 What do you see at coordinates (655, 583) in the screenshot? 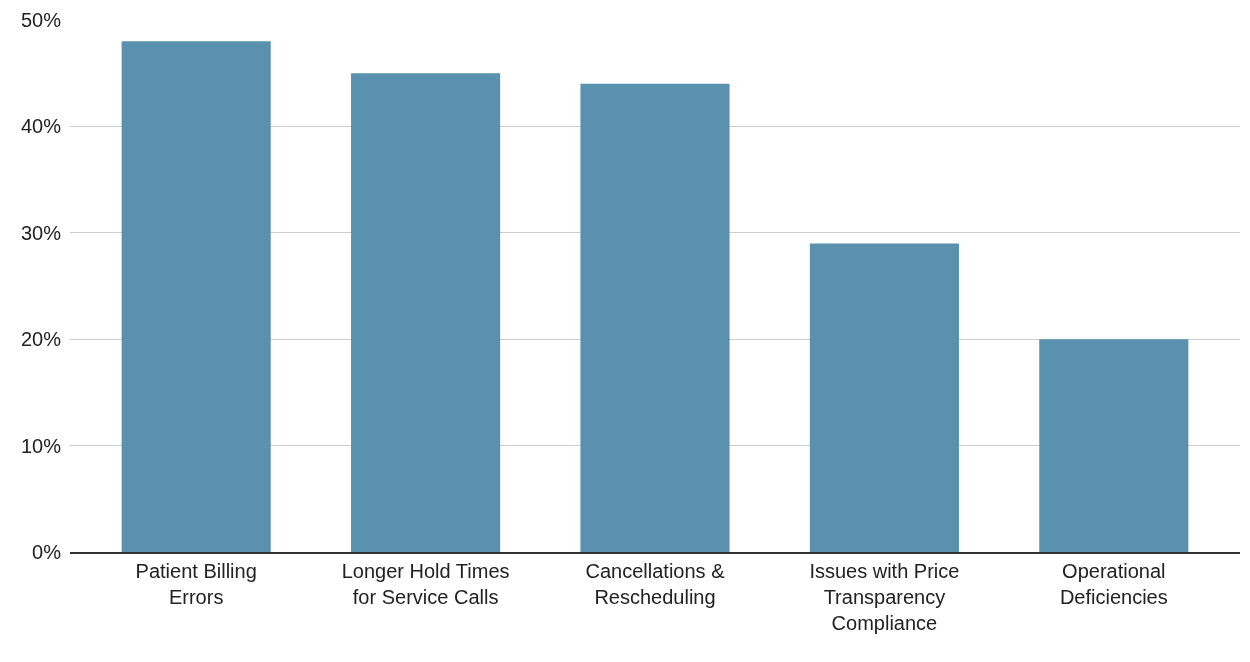
I see `x-tick-label: Cancellations & Rescheduling` at bounding box center [655, 583].